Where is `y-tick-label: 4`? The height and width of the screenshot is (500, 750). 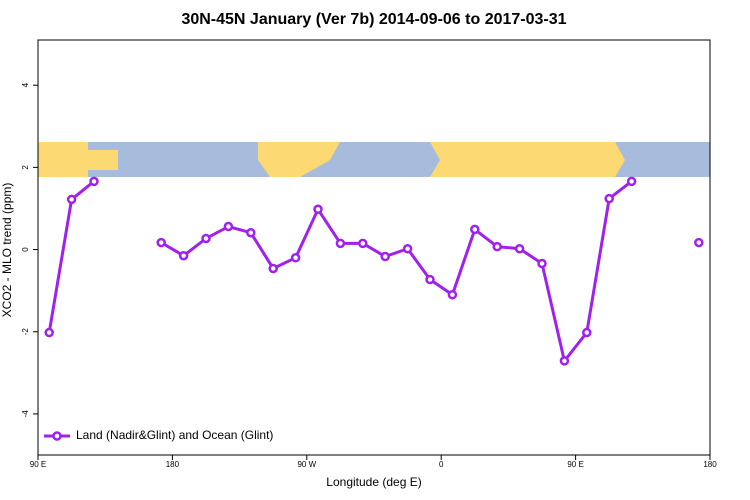
y-tick-label: 4 is located at coordinates (25, 84).